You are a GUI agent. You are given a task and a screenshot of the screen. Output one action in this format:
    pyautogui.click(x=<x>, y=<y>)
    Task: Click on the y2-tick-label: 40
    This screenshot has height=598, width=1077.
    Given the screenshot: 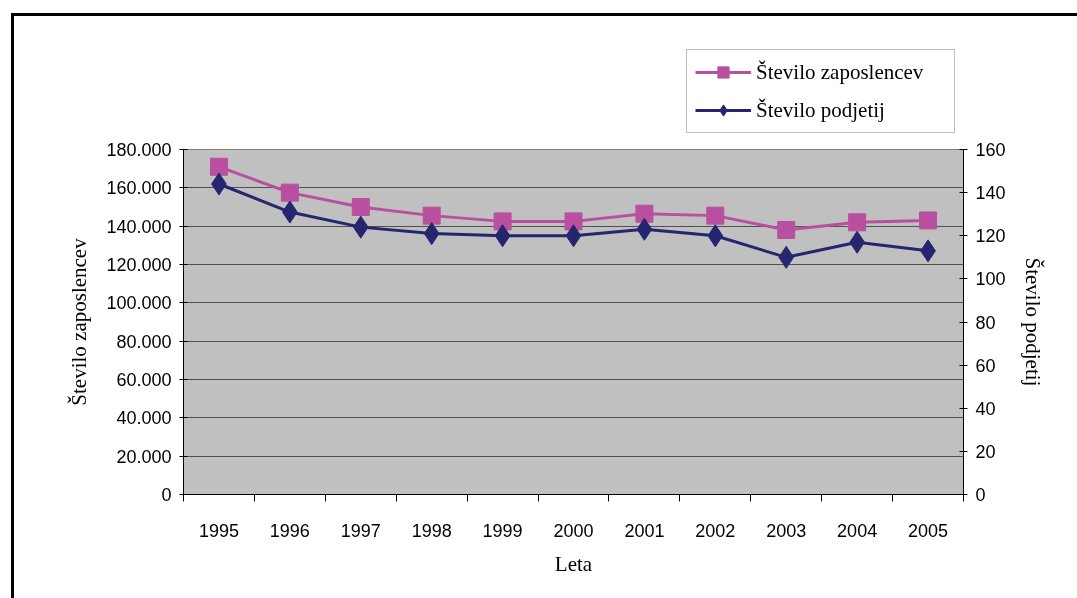 What is the action you would take?
    pyautogui.click(x=985, y=408)
    